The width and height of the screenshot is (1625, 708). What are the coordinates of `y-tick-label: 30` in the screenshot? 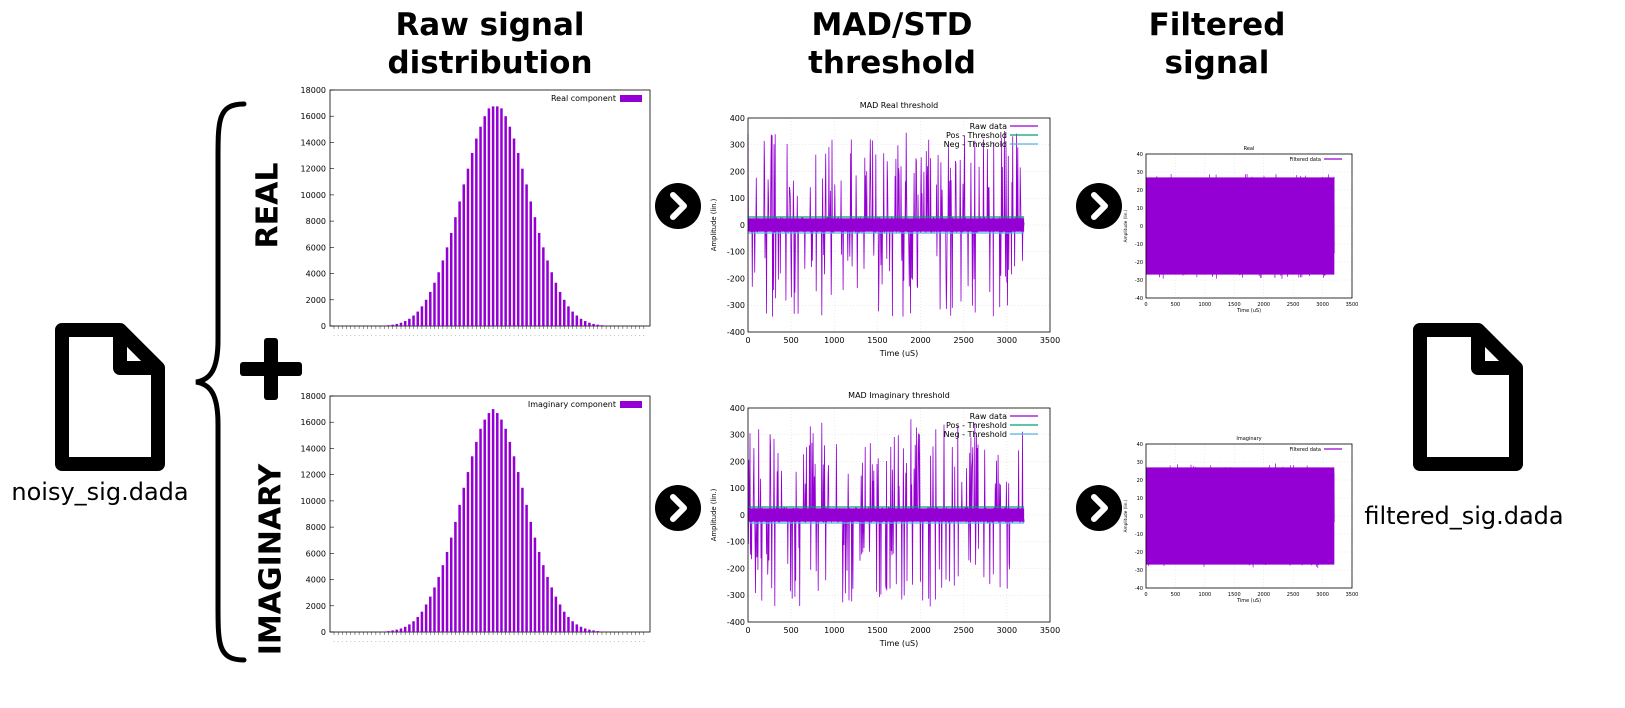 It's located at (1140, 463).